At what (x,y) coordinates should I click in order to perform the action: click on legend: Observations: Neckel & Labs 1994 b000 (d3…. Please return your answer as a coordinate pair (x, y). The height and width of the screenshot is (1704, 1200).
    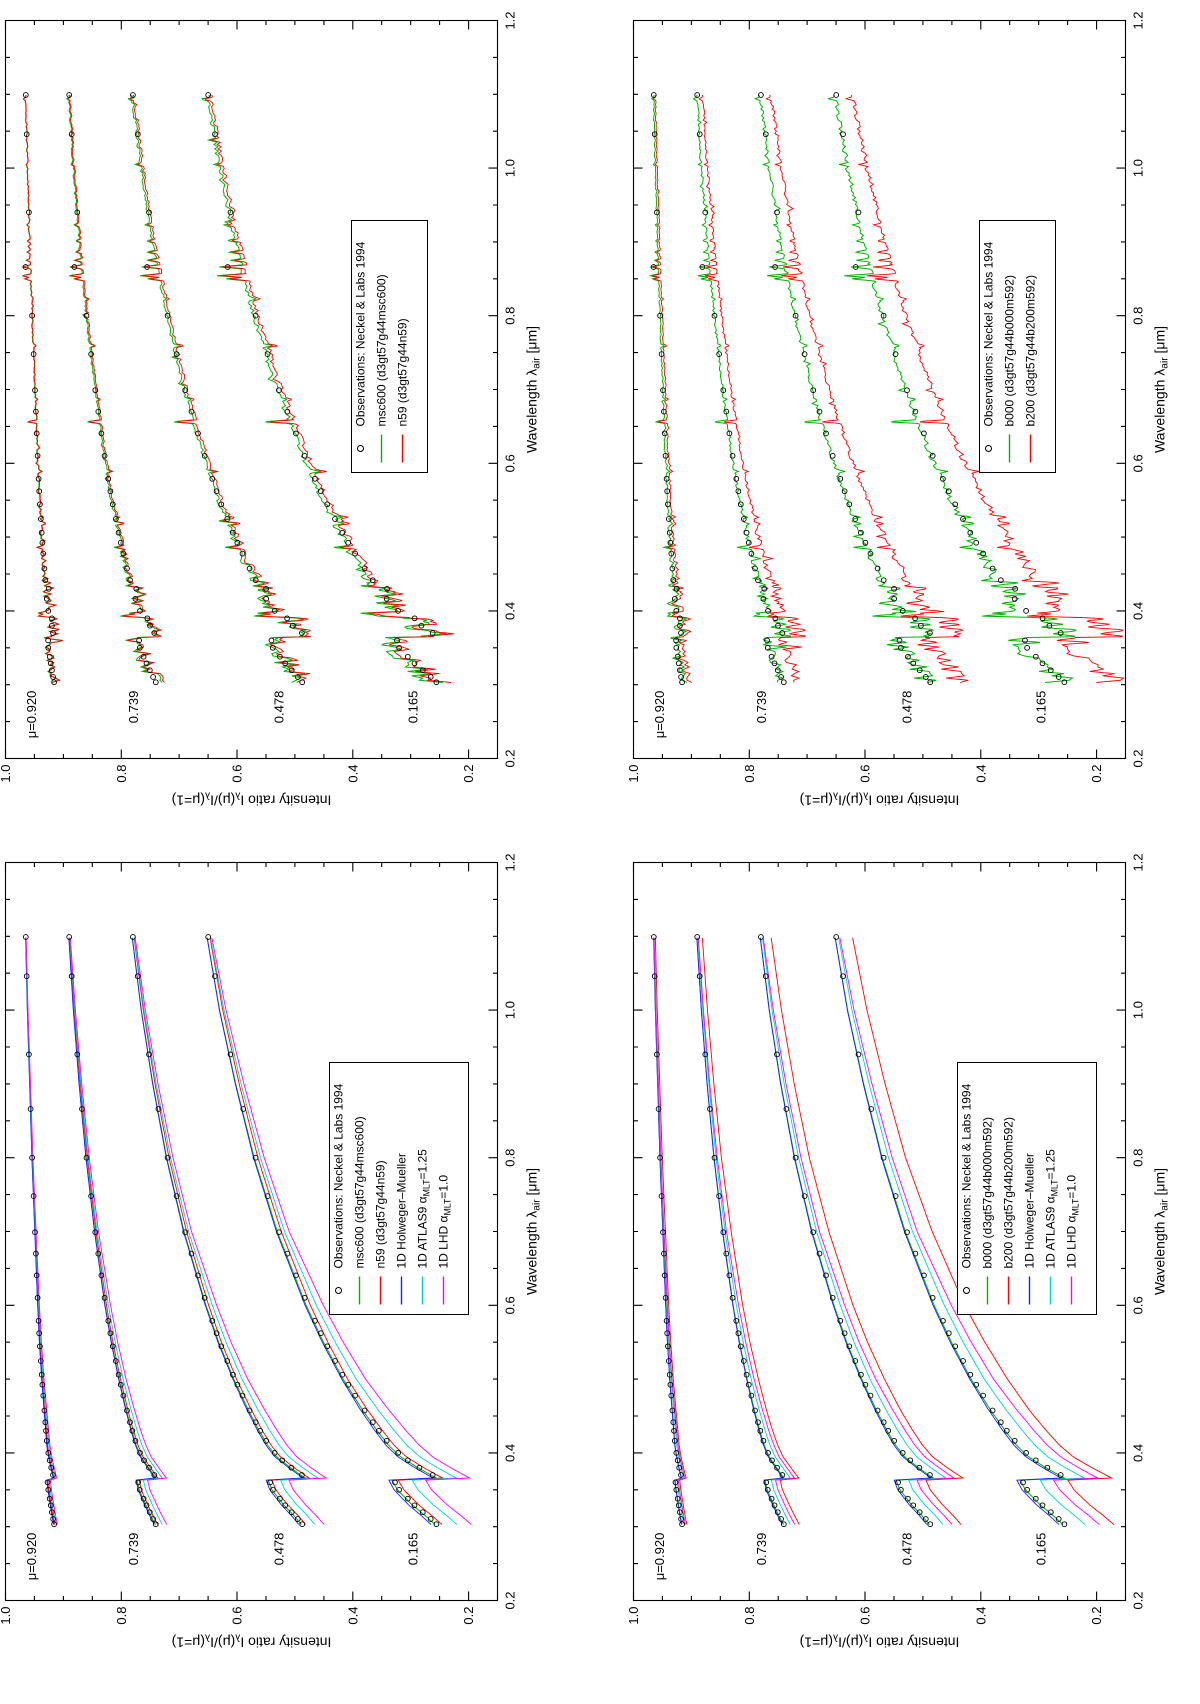
    Looking at the image, I should click on (1027, 1188).